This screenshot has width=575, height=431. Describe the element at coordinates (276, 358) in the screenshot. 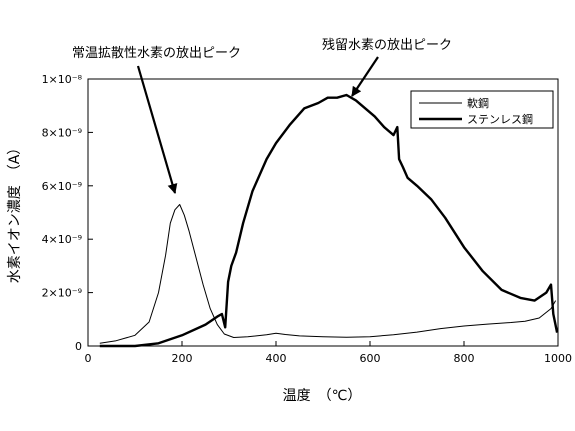

I see `x-tick-label: 400` at that location.